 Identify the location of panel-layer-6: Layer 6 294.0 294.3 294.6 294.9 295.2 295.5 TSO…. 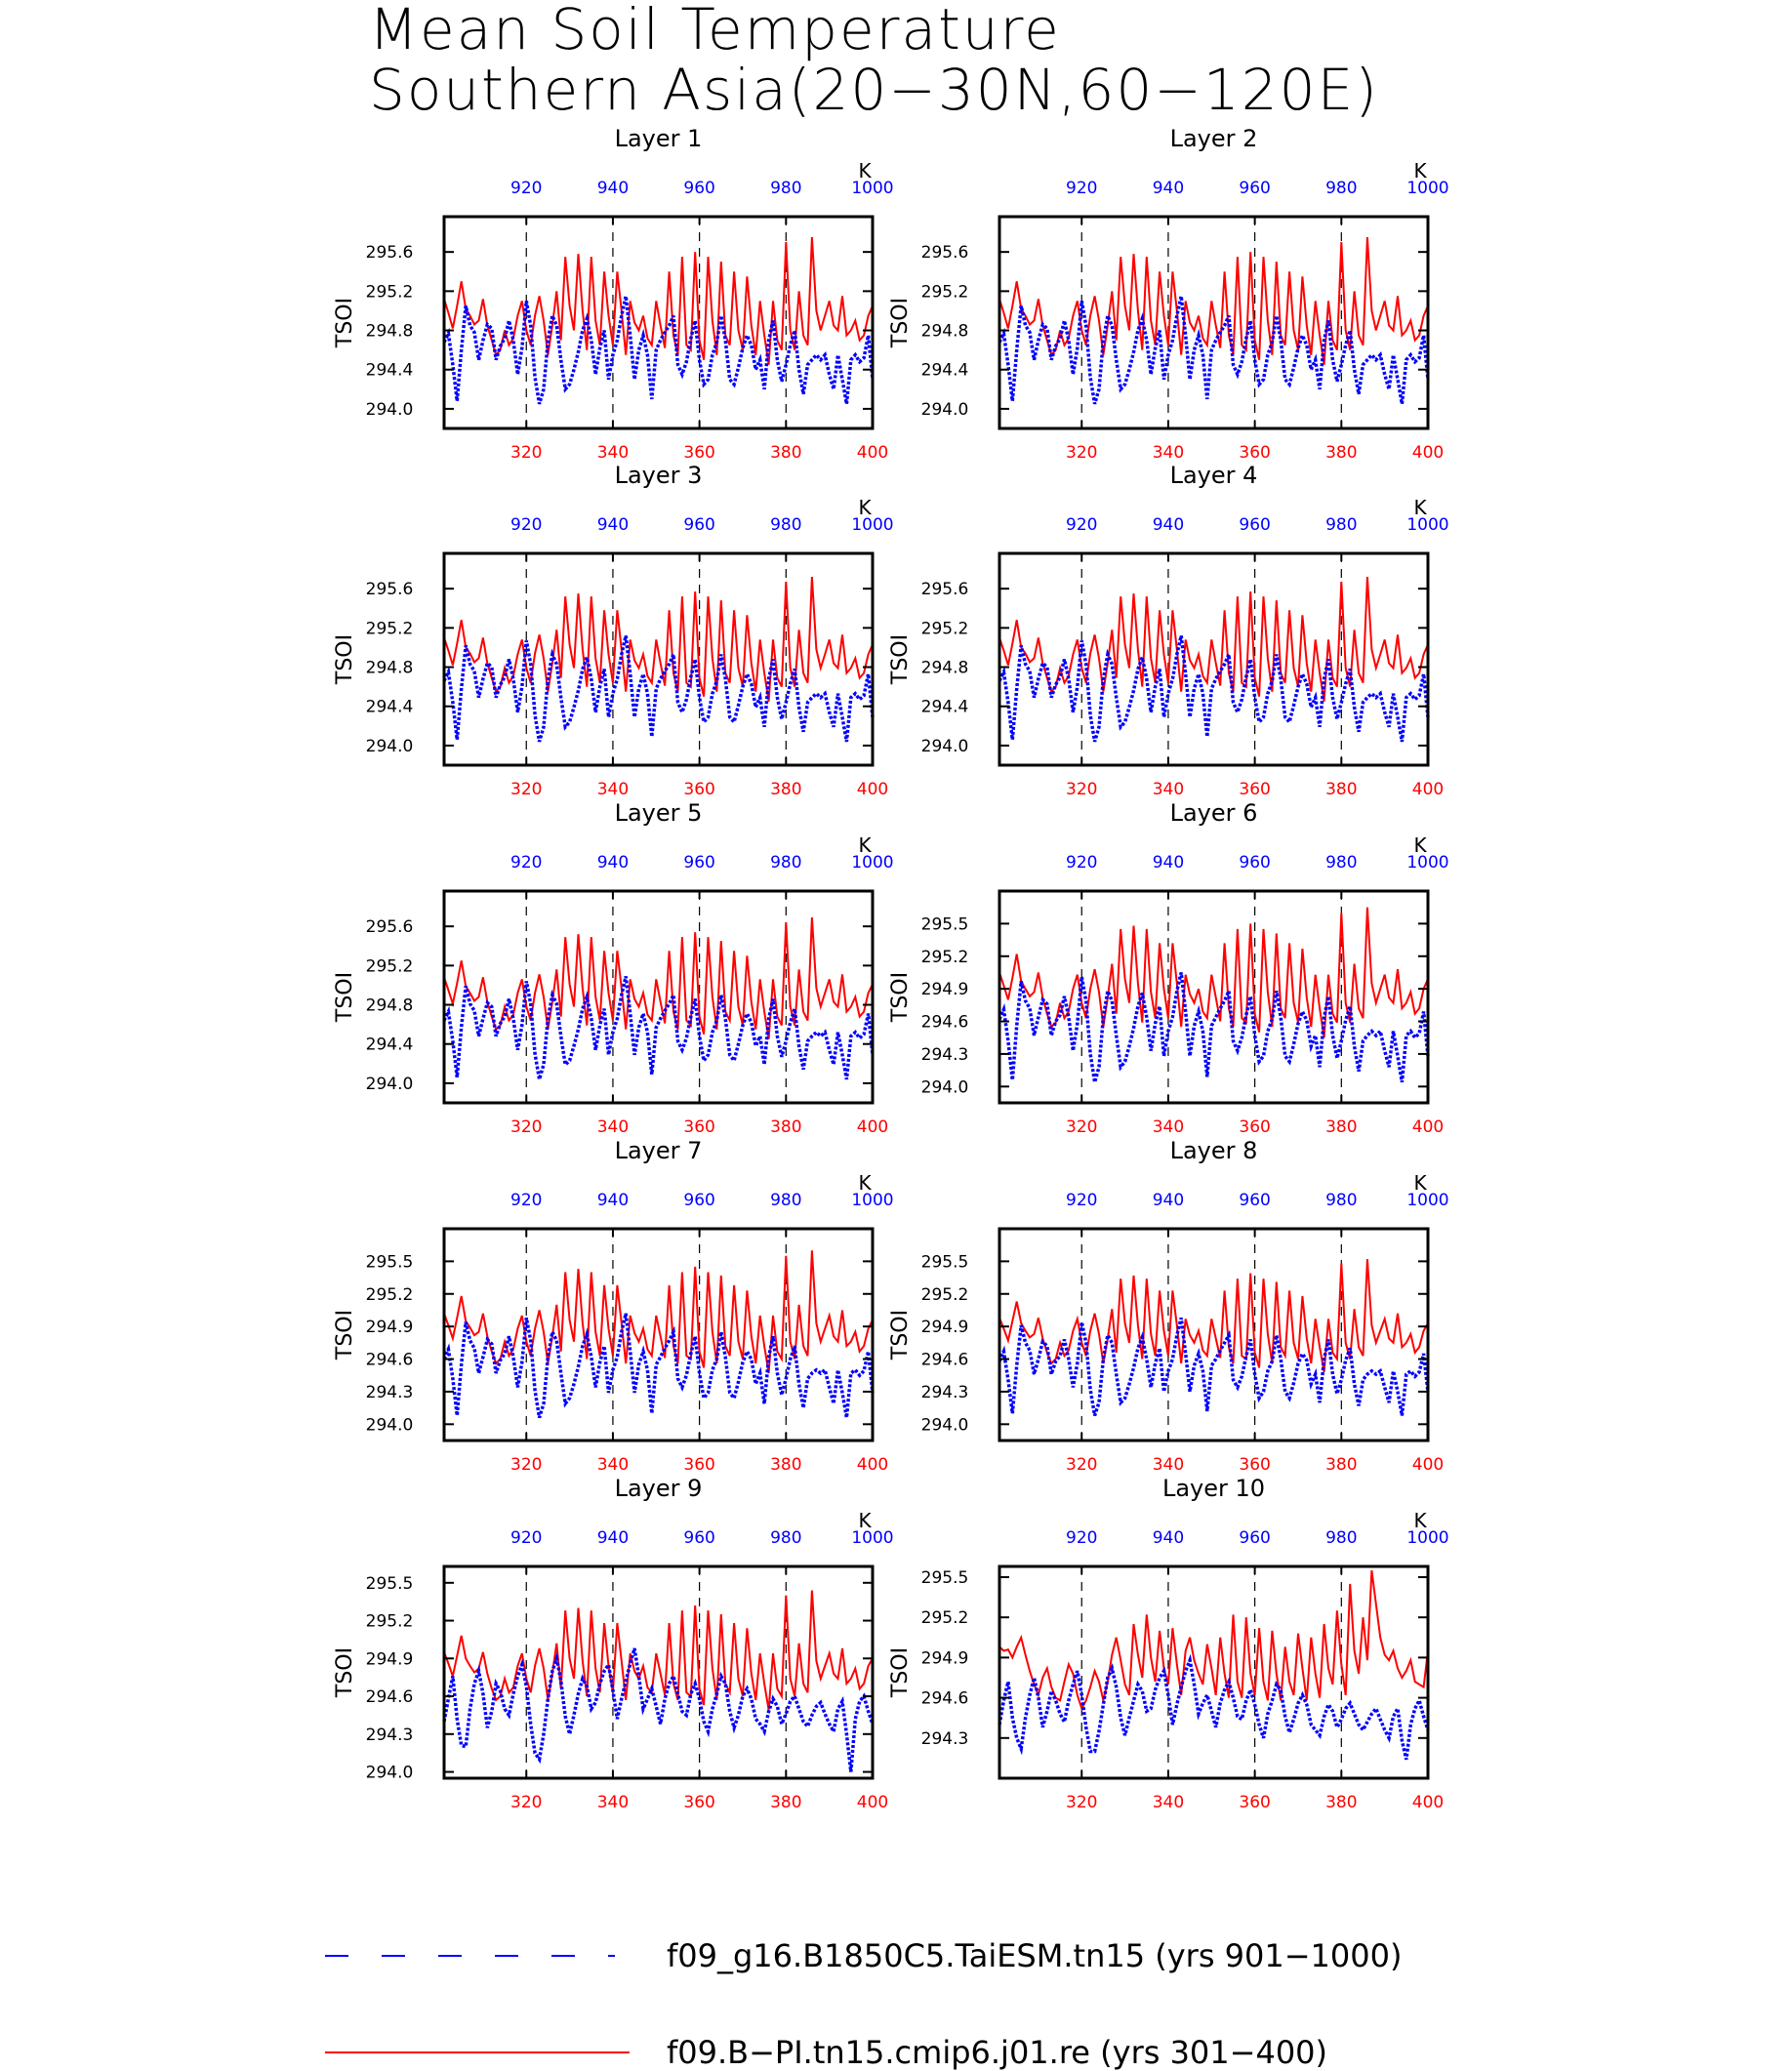
(1168, 968).